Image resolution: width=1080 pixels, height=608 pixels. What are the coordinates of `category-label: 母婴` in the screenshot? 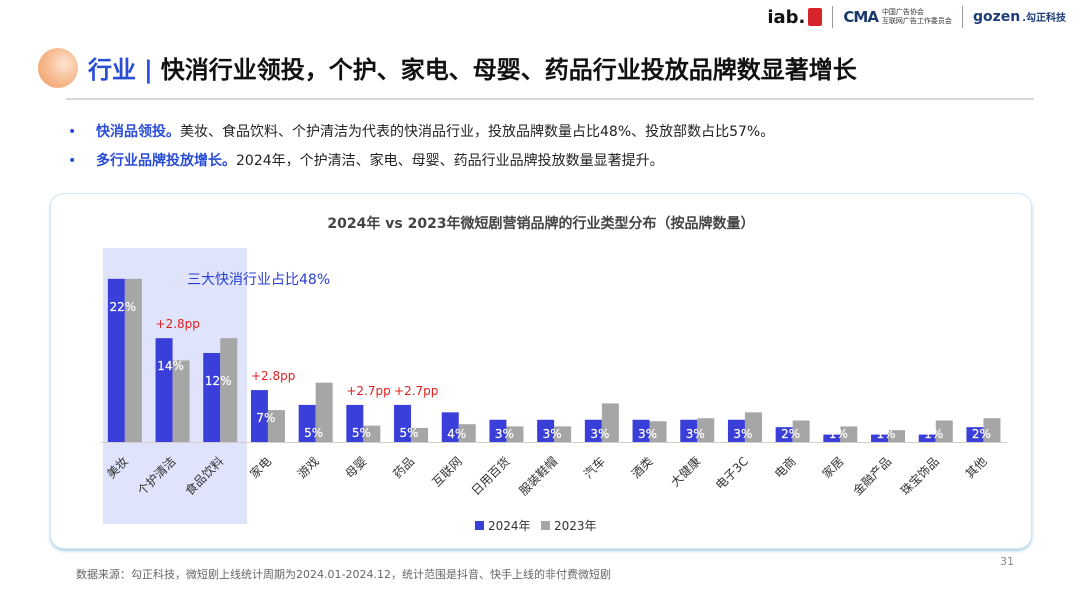 It's located at (356, 467).